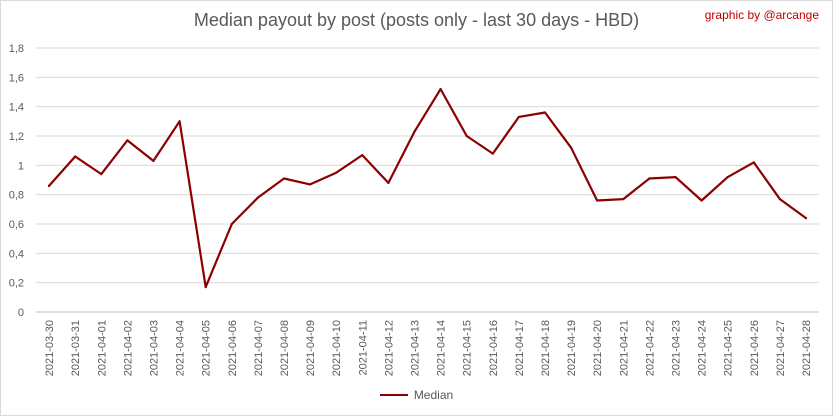 Image resolution: width=833 pixels, height=416 pixels. I want to click on legend: Median, so click(416, 395).